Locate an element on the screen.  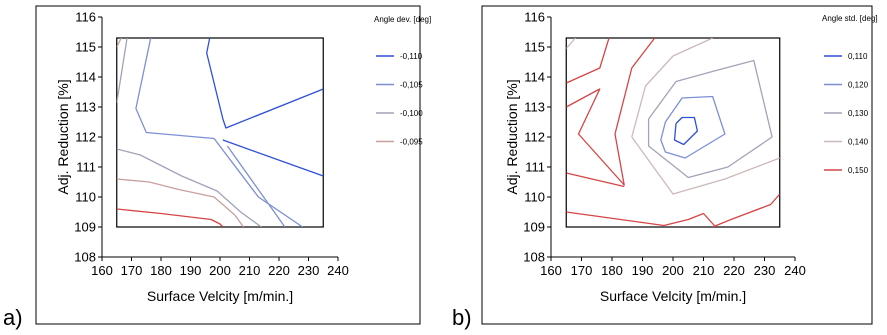
legend-label: -0,110 is located at coordinates (411, 56).